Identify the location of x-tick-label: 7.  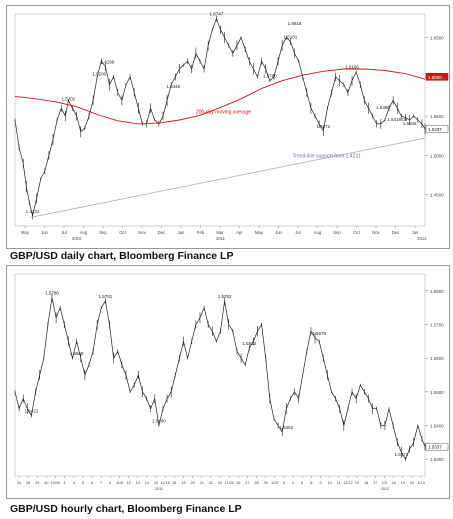
(101, 483).